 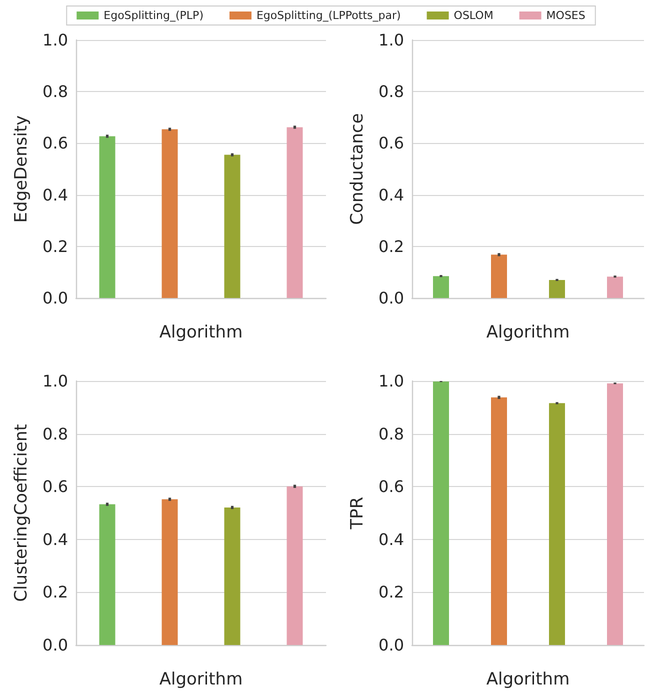 I want to click on legend-label: OSLOM, so click(x=474, y=15).